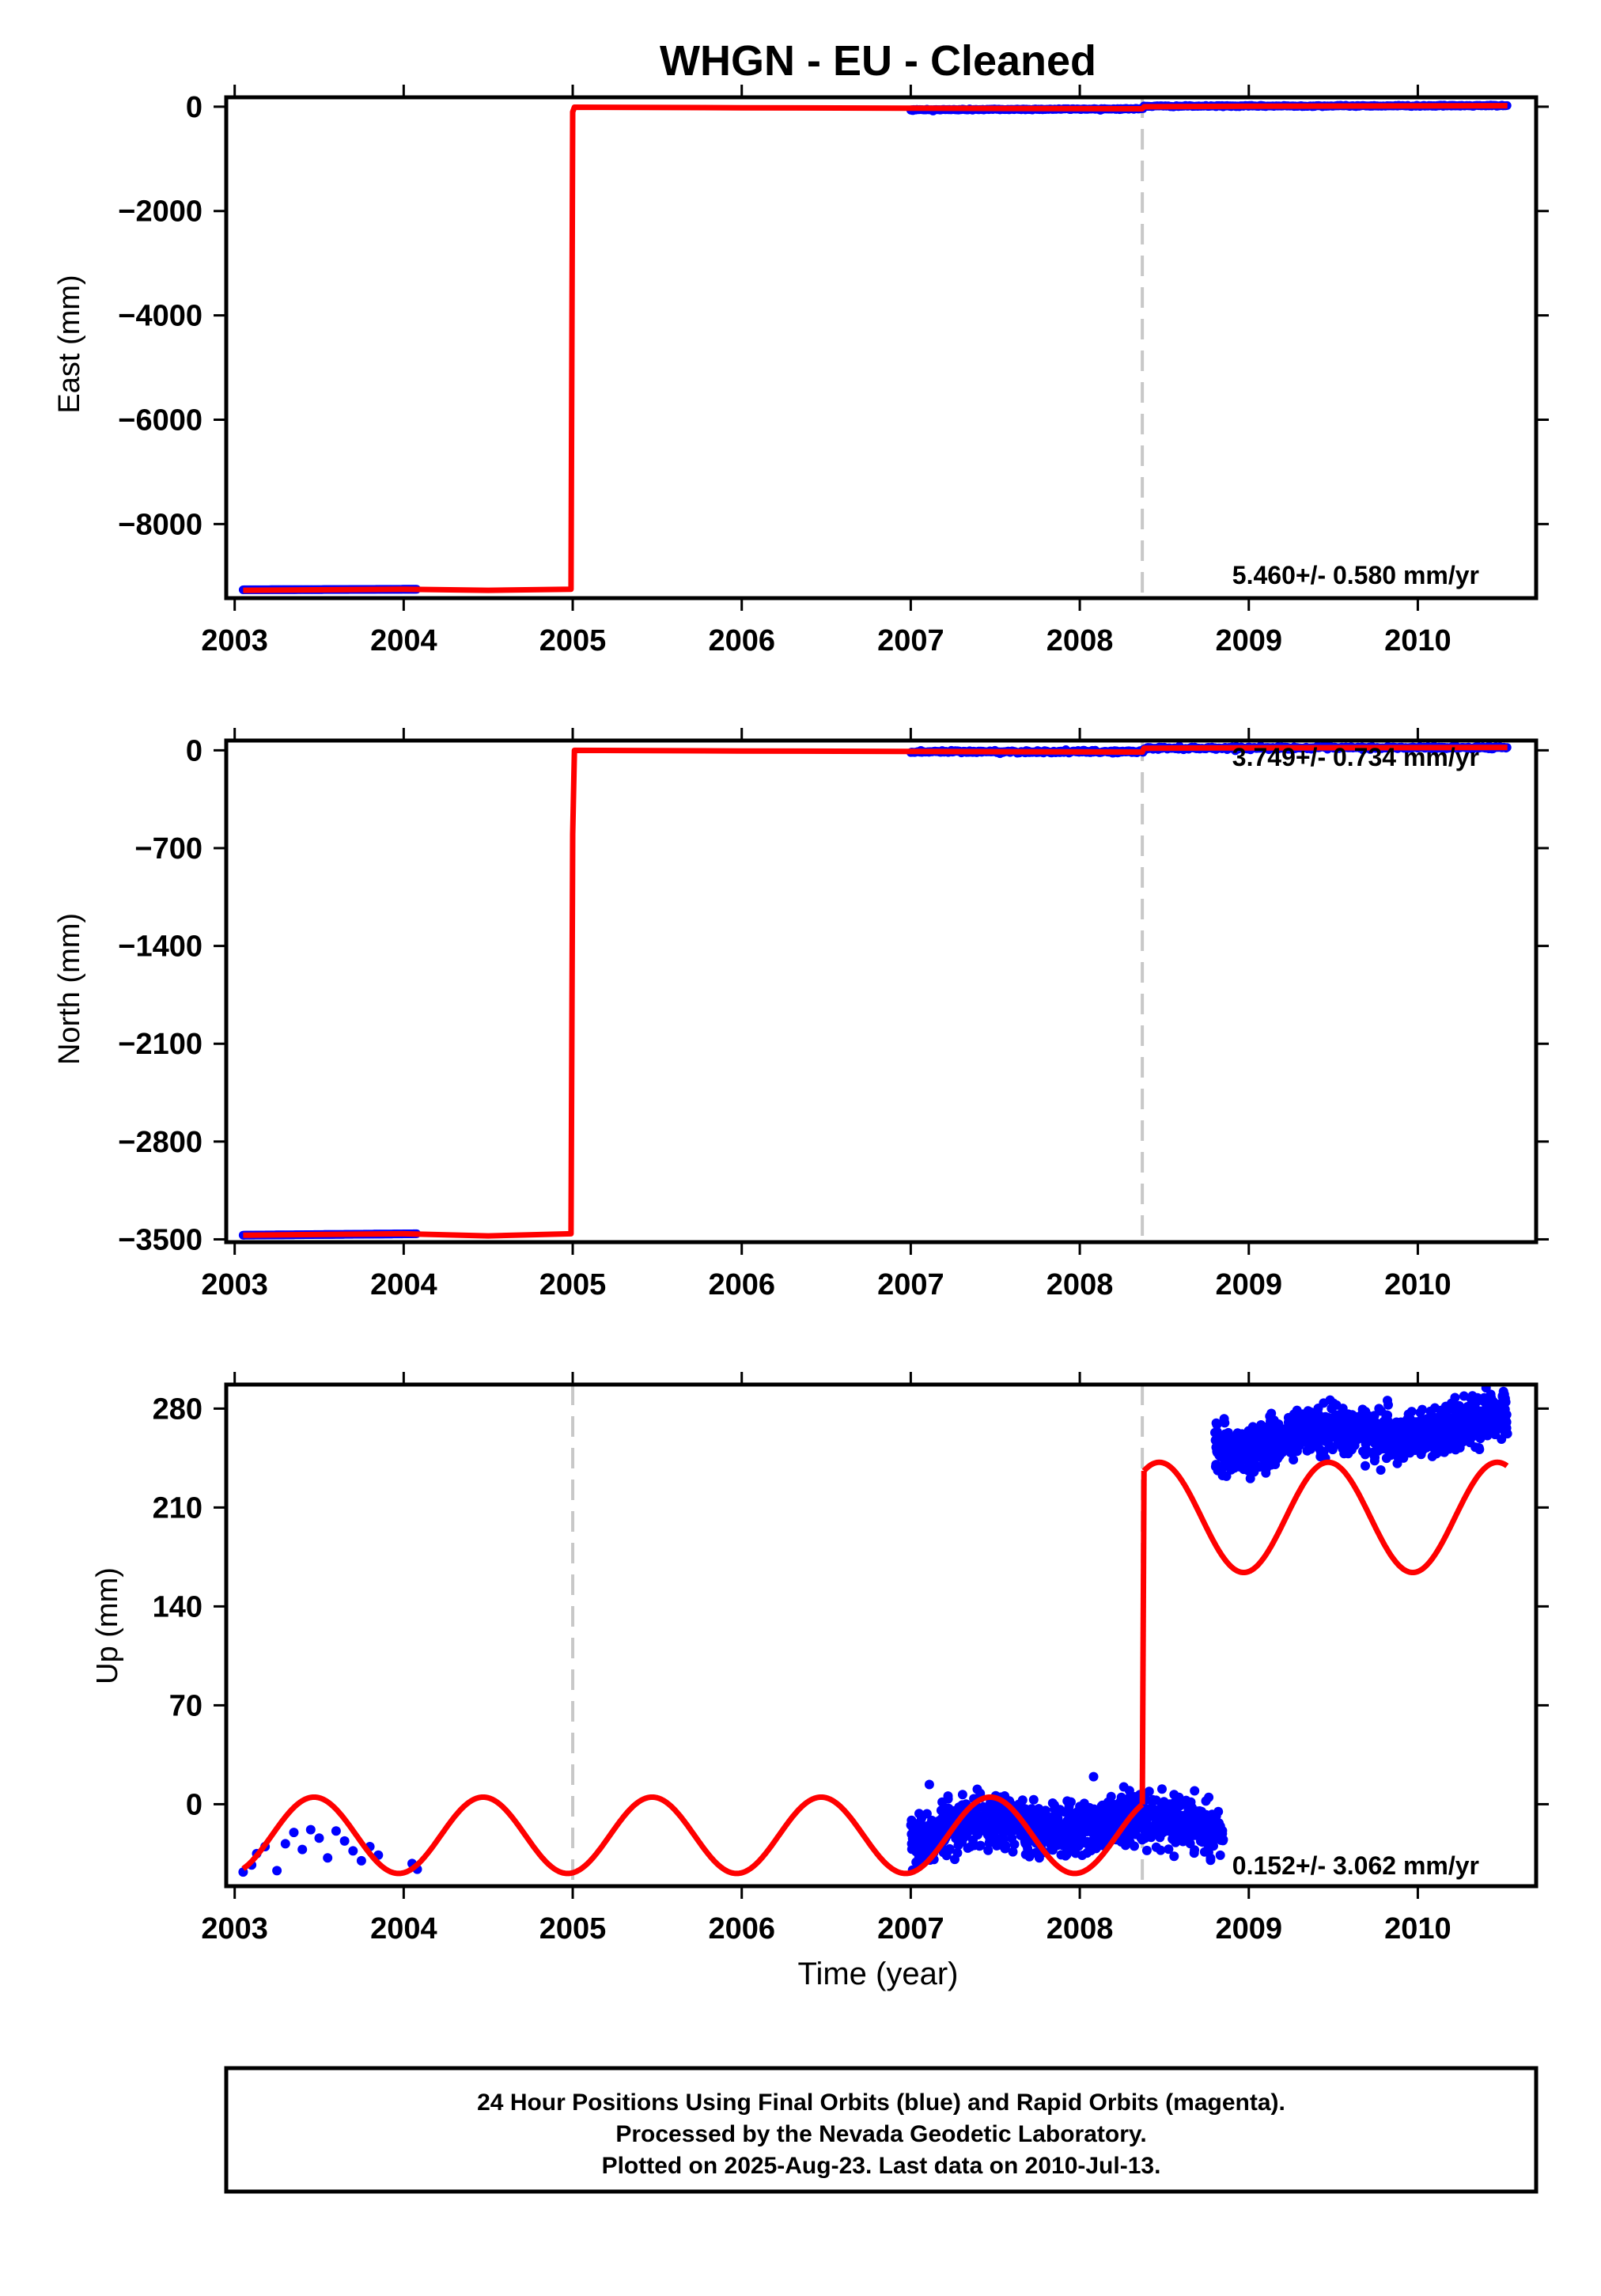  Describe the element at coordinates (1143, 1638) in the screenshot. I see `up-model-step` at that location.